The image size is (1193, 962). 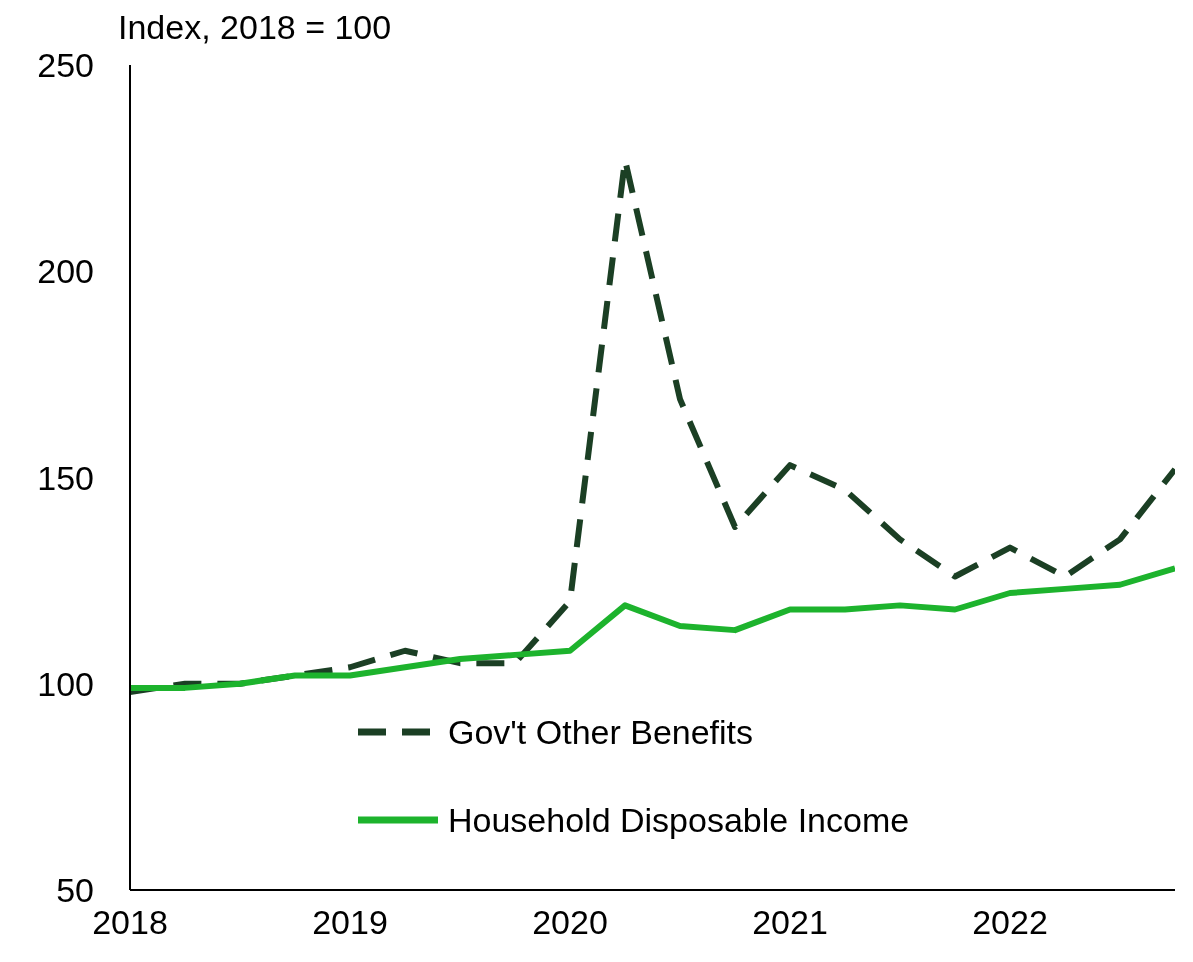 I want to click on legend-label: Household Disposable Income, so click(x=679, y=820).